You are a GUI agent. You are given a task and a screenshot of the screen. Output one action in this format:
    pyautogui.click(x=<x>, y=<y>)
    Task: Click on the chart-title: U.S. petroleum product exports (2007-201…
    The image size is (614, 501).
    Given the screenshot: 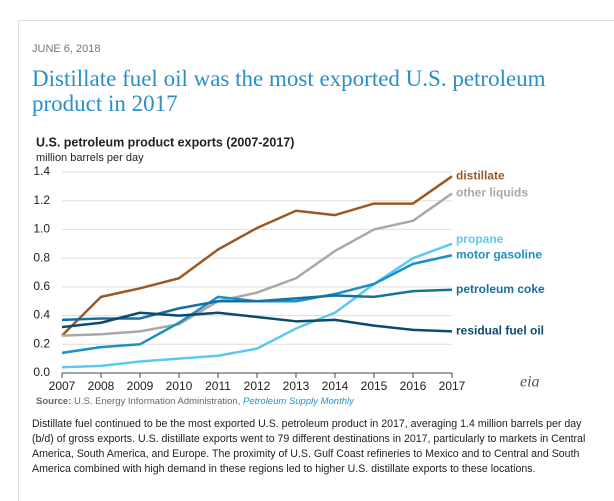 What is the action you would take?
    pyautogui.click(x=165, y=142)
    